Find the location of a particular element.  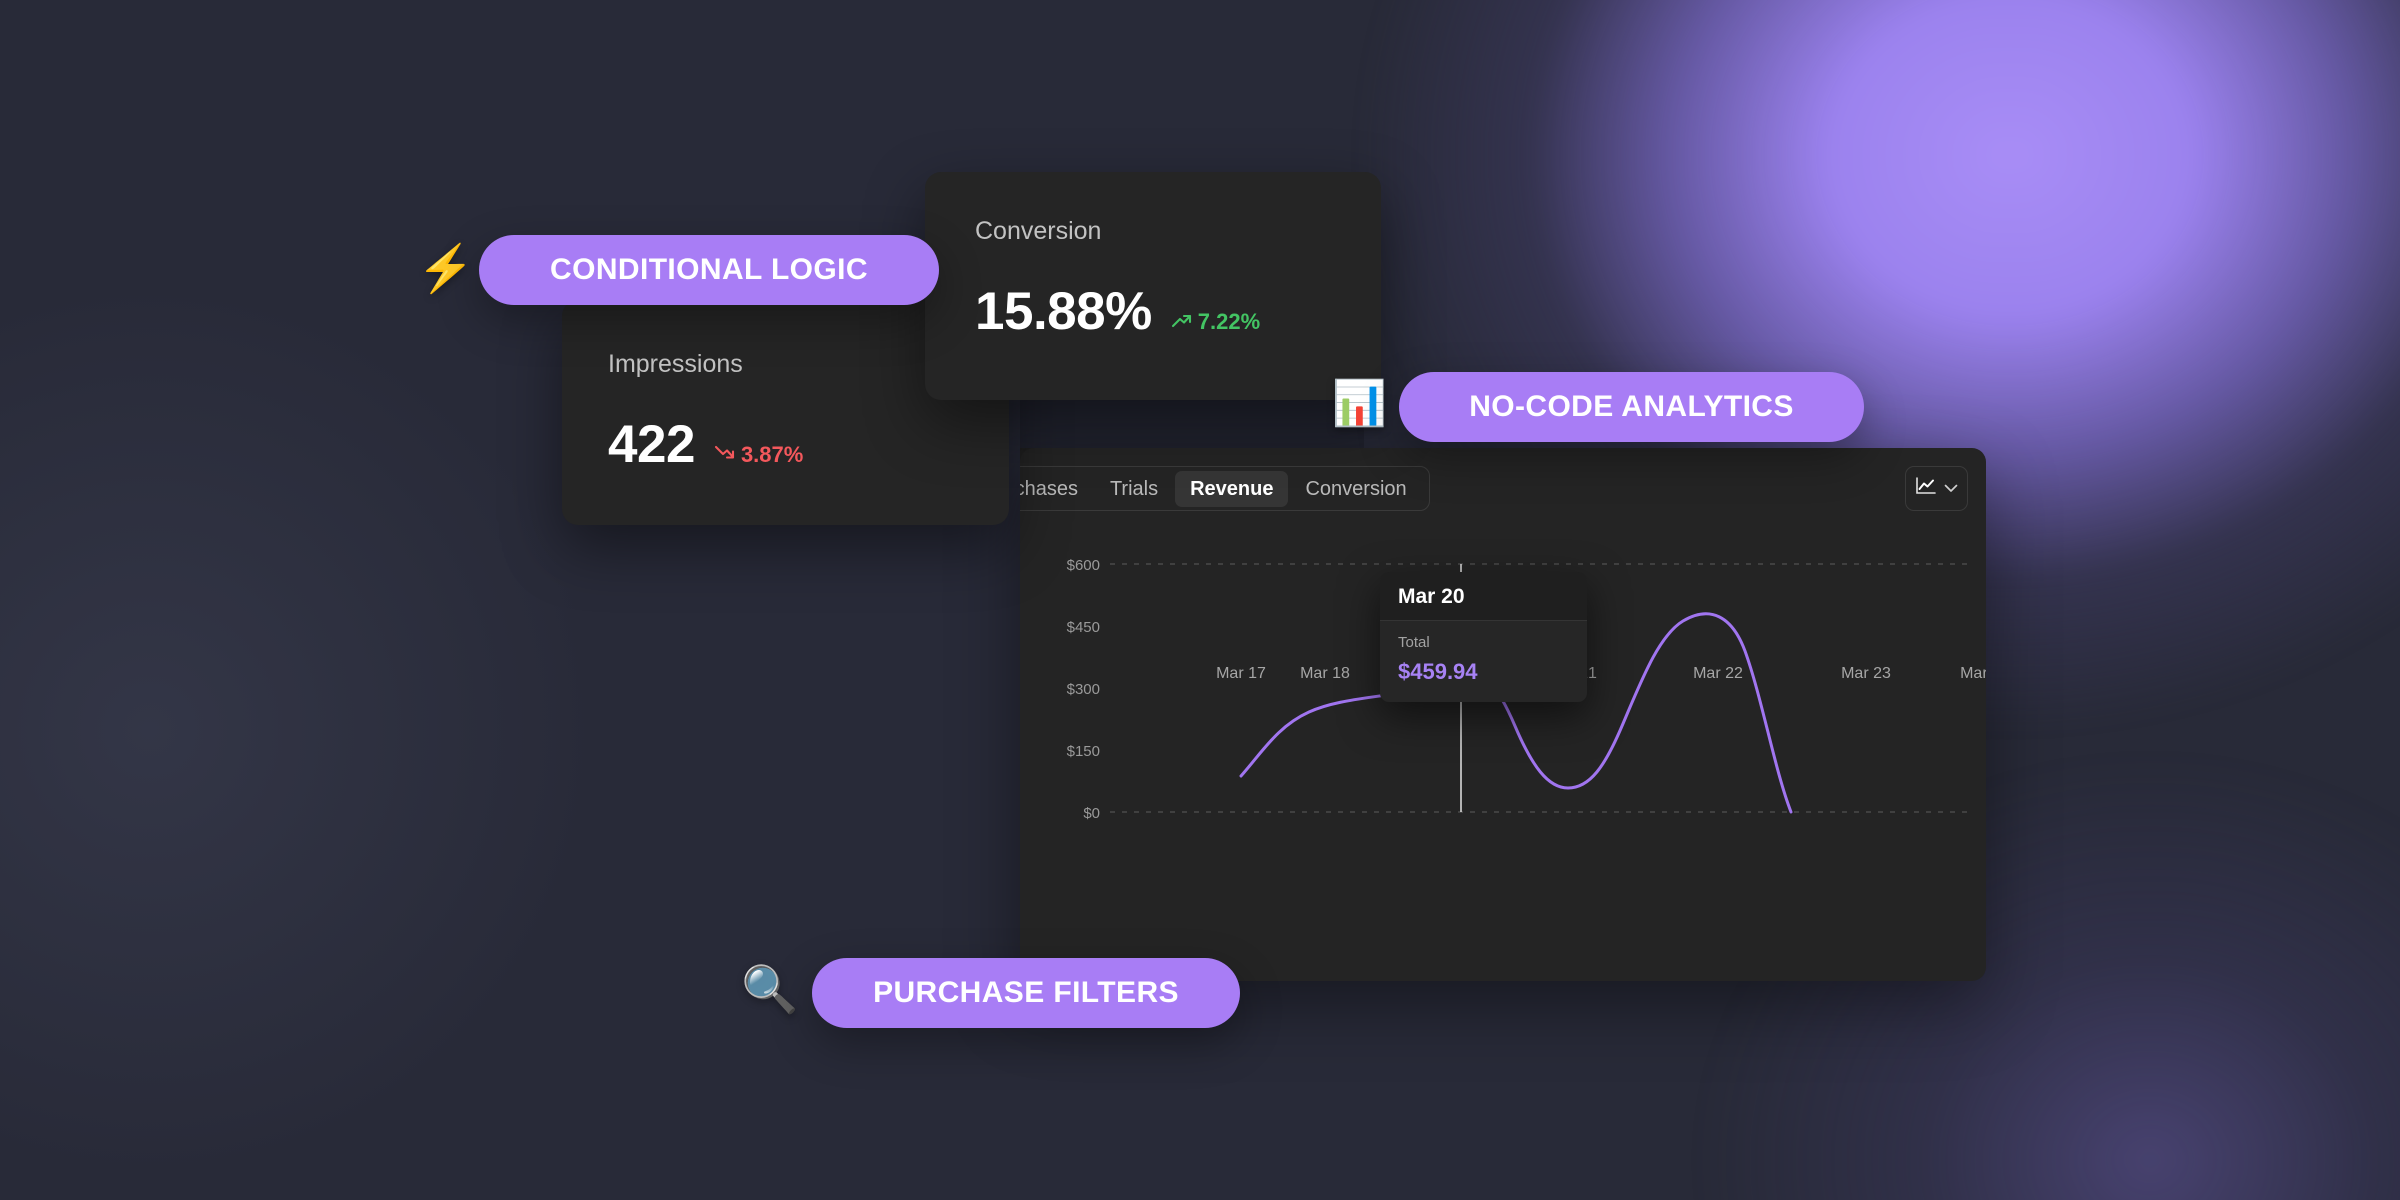

tooltip-body: Total $459.94 is located at coordinates (1483, 661).